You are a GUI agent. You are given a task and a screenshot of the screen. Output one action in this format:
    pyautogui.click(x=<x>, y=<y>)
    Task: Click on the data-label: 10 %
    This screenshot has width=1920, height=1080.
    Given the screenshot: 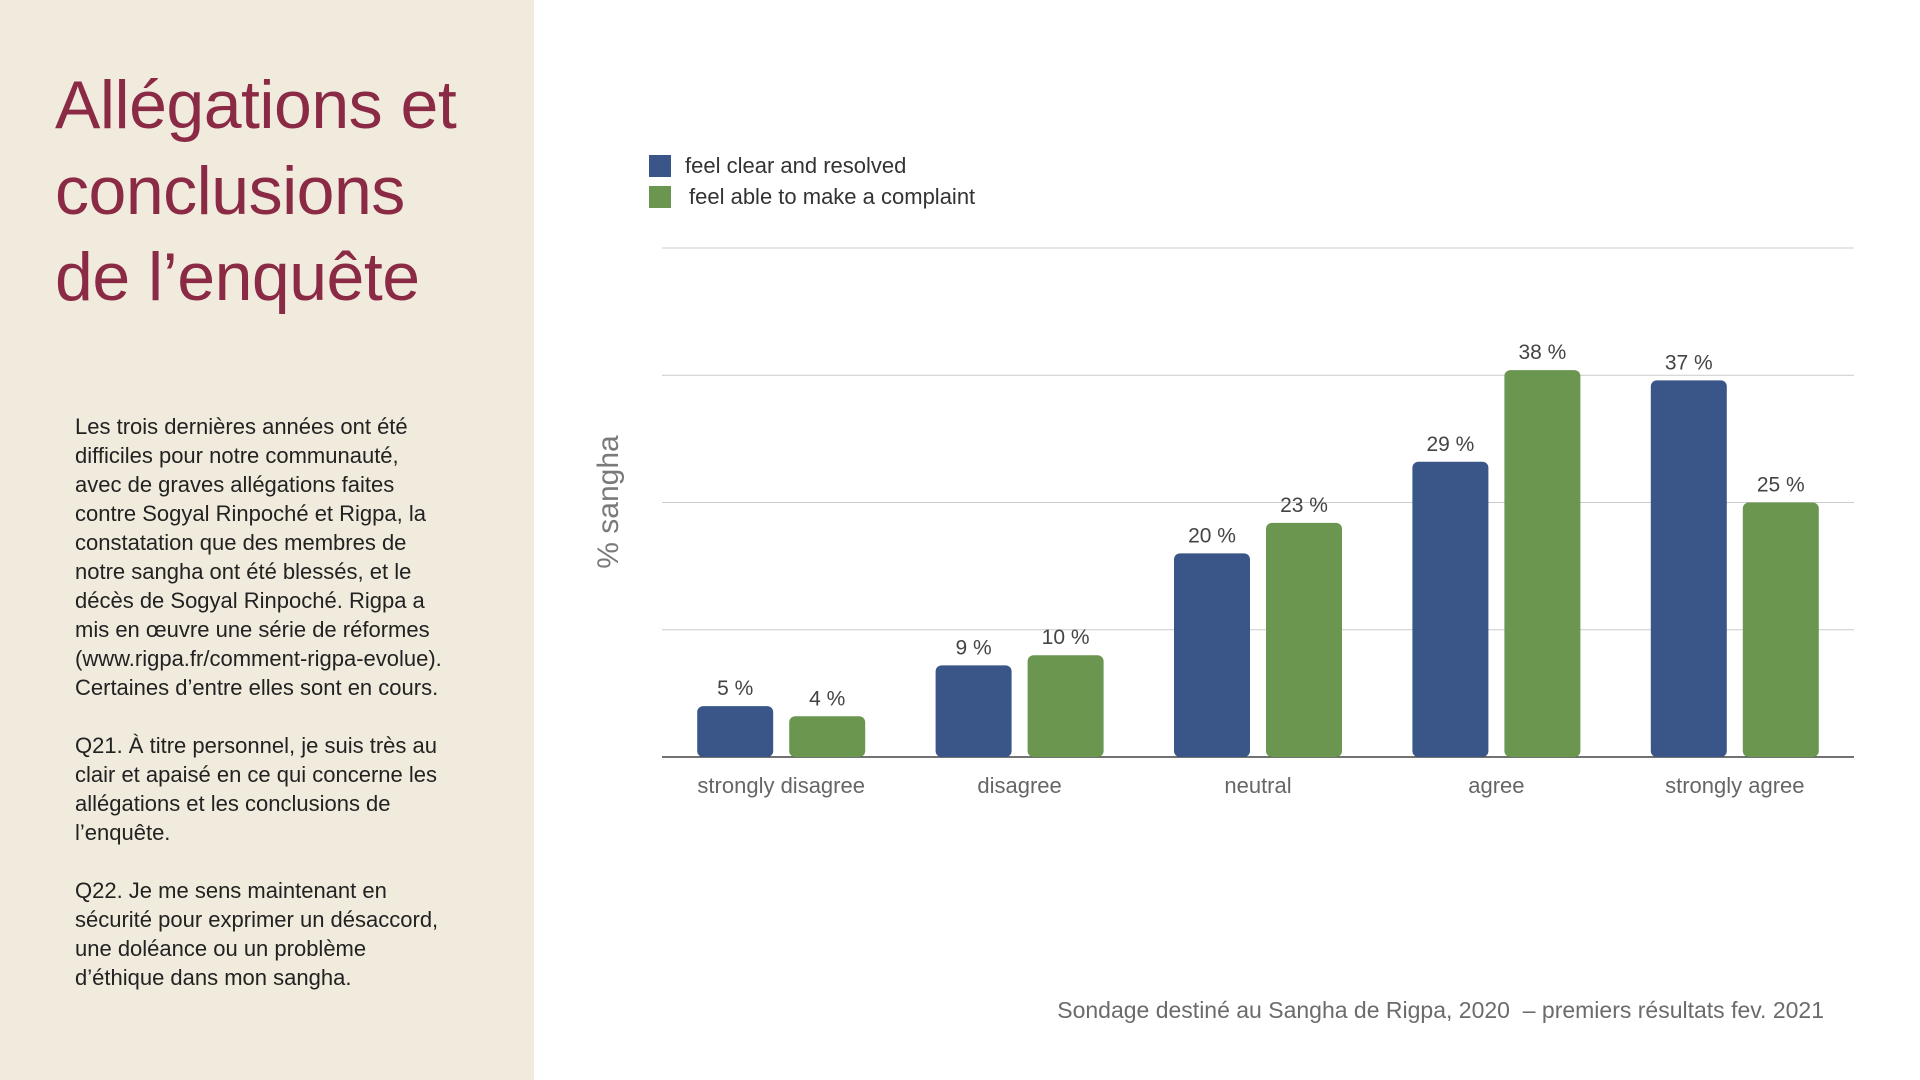 What is the action you would take?
    pyautogui.click(x=1066, y=637)
    